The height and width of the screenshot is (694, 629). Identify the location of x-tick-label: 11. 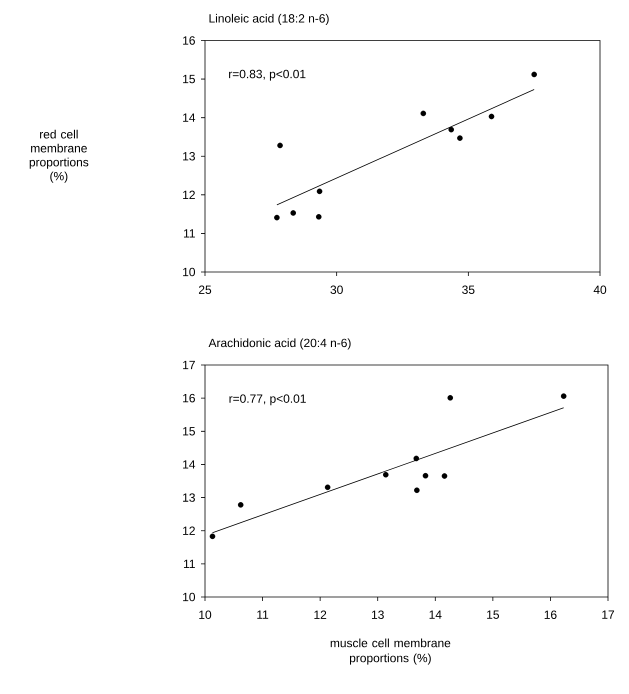
(262, 614).